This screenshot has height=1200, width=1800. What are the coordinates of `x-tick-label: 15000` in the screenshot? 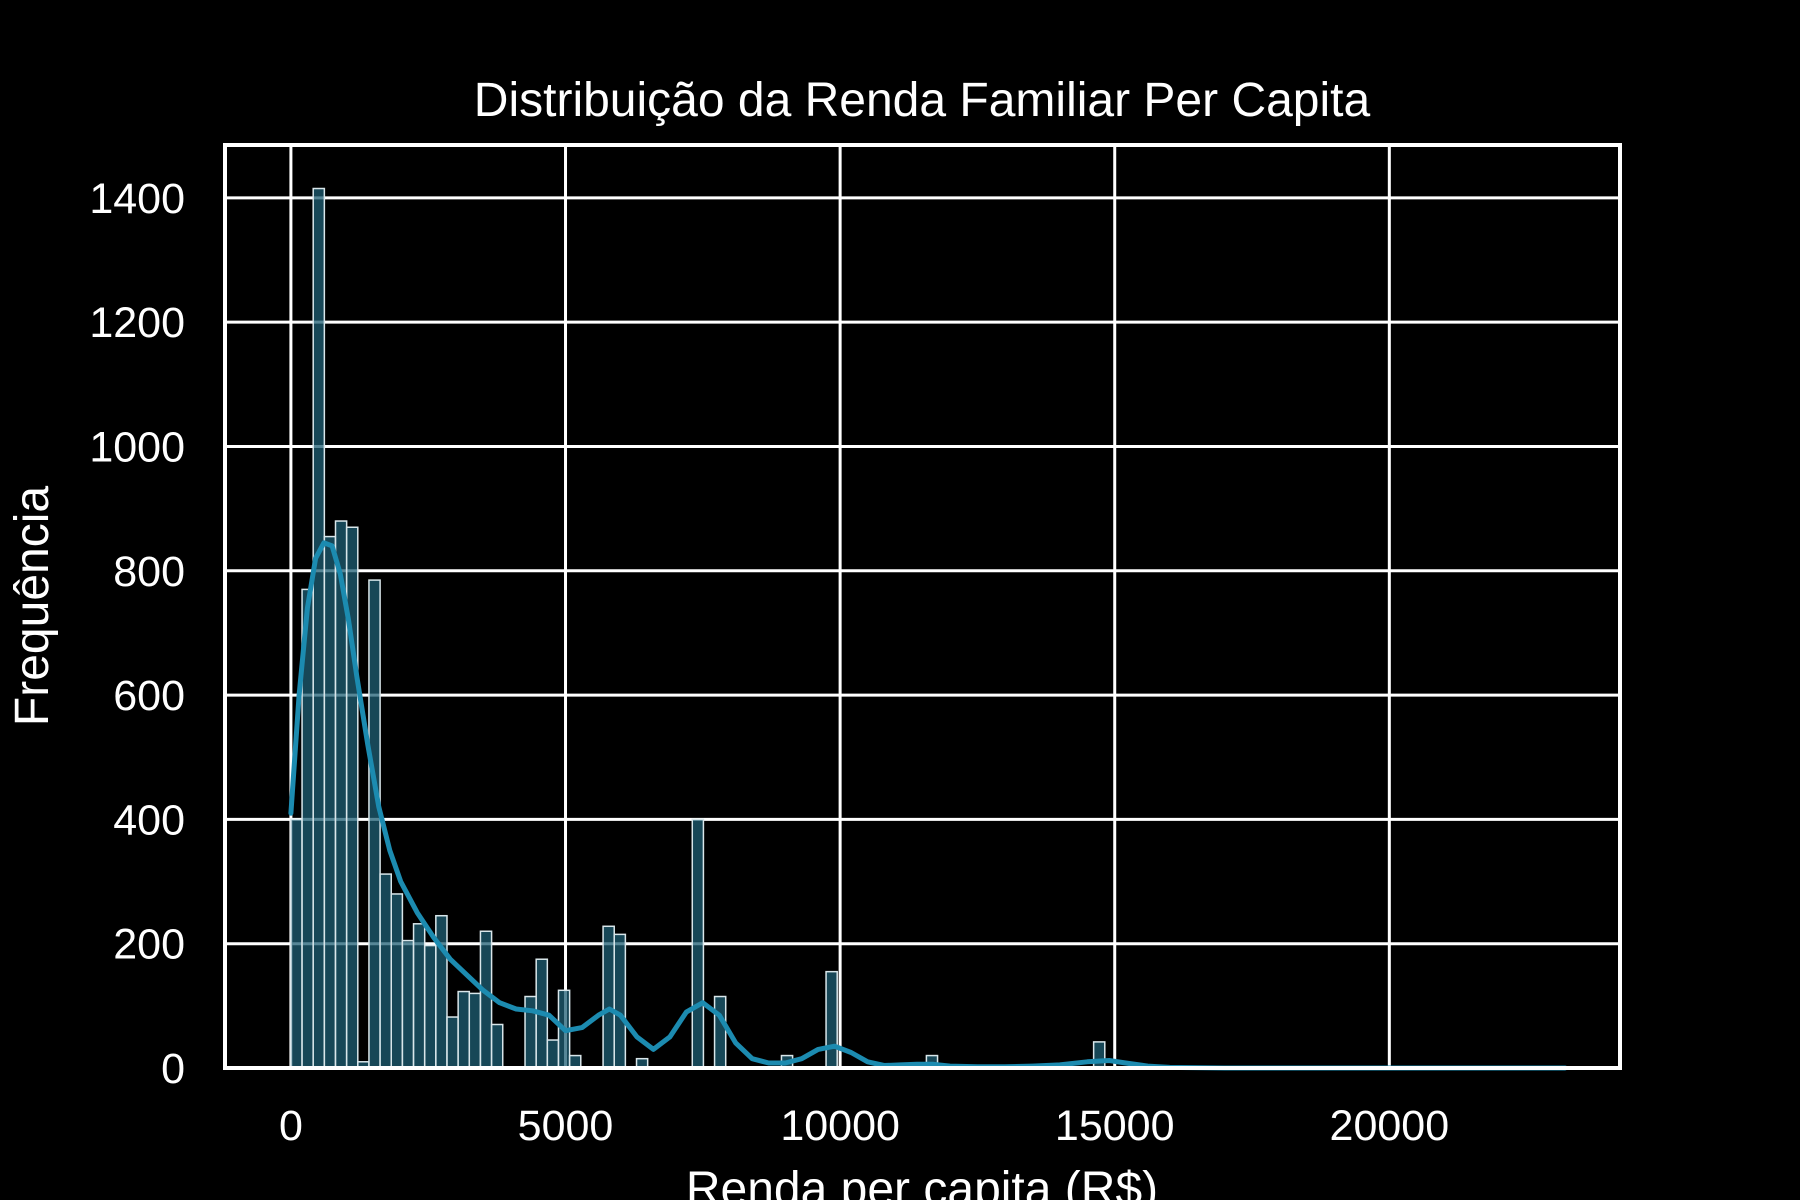 It's located at (1115, 1126).